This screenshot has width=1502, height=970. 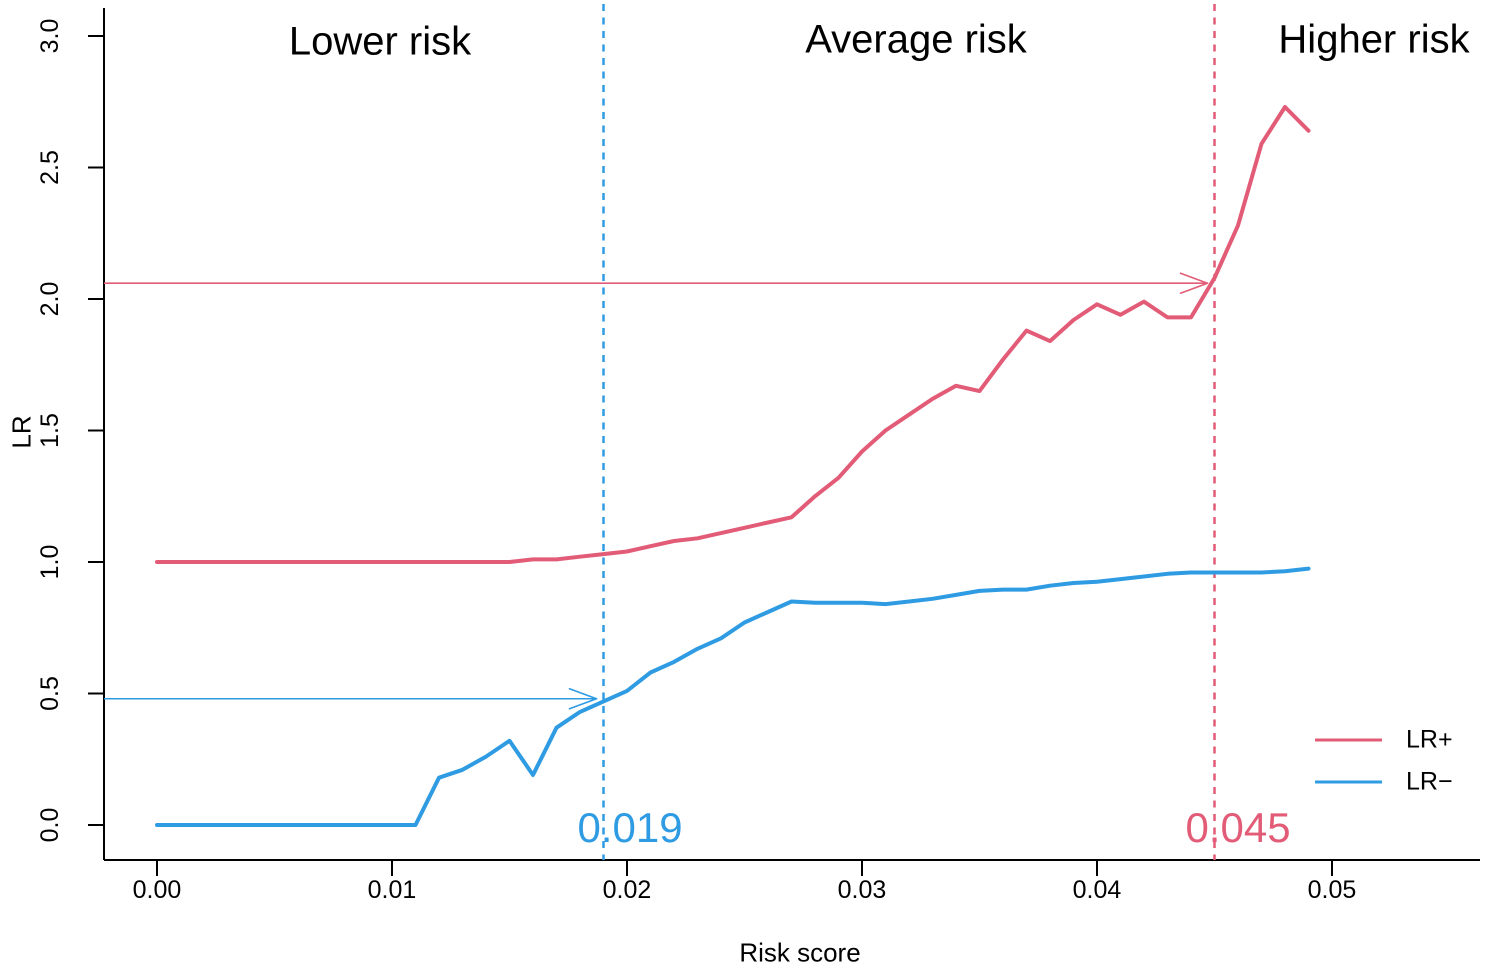 I want to click on region-label-average-risk: Average risk, so click(x=916, y=39).